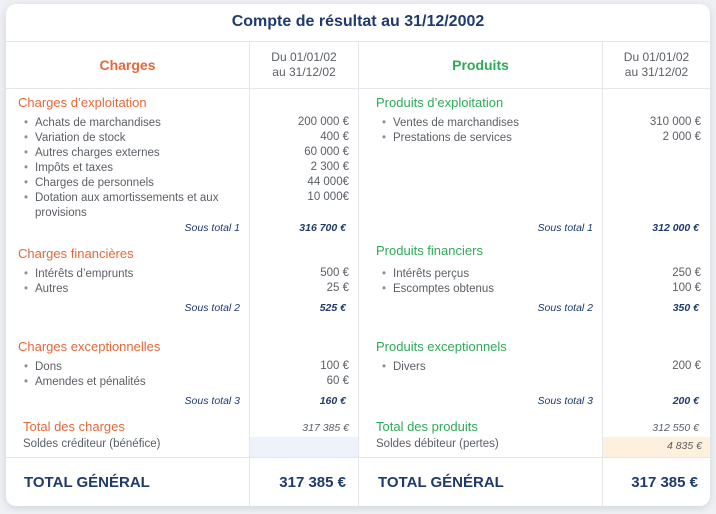  I want to click on solde-debiteur-value: 4 835 €, so click(684, 446).